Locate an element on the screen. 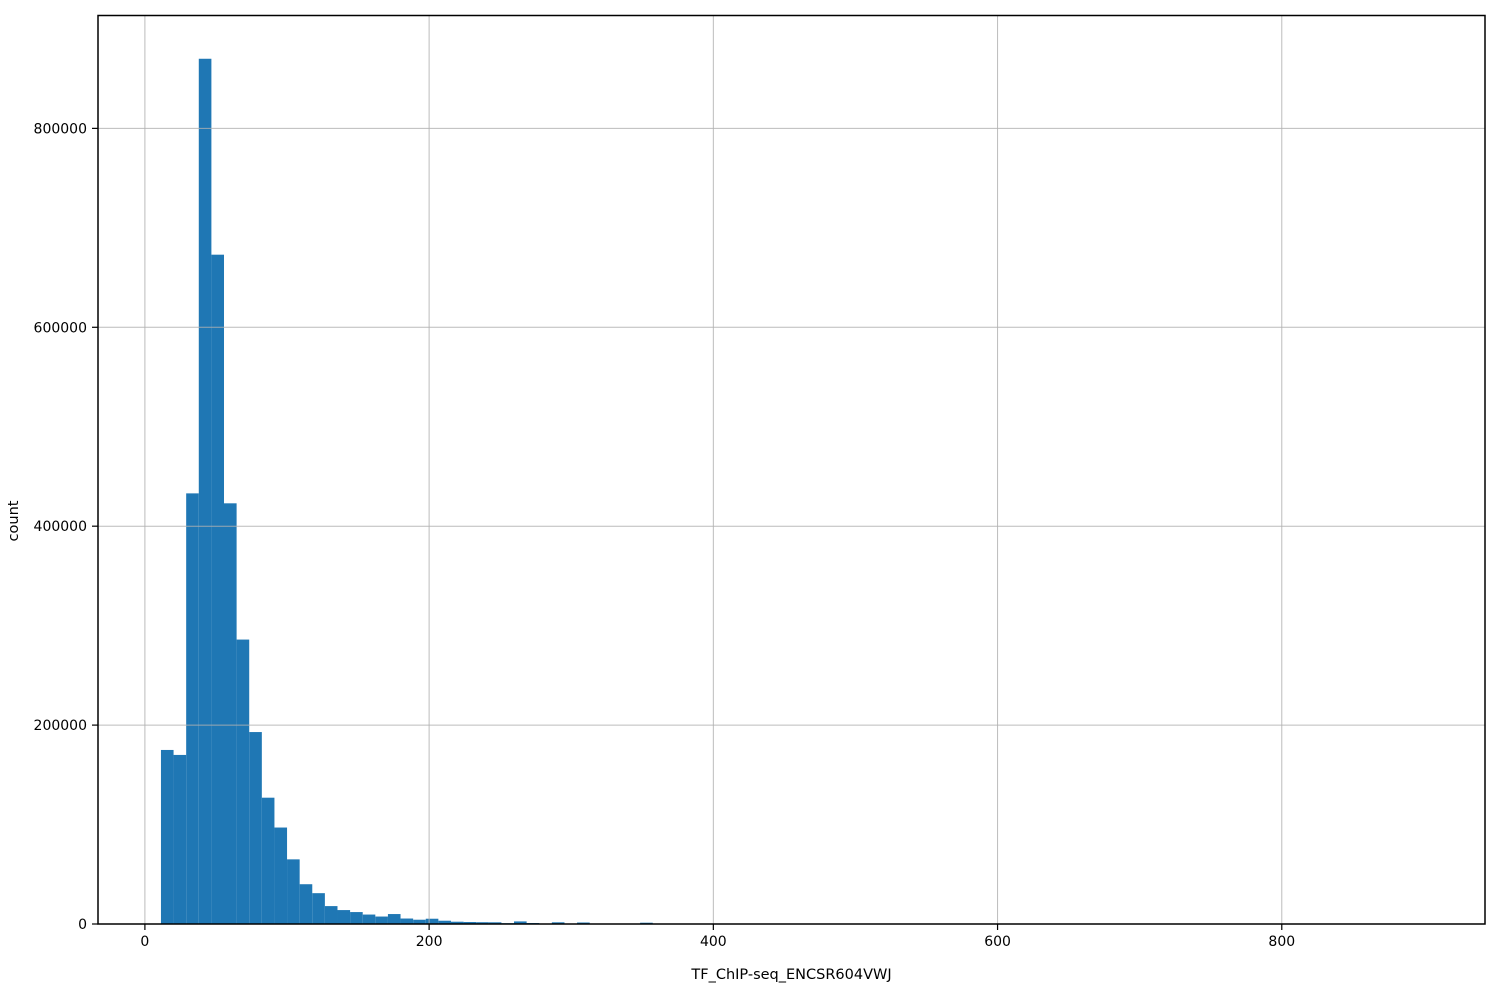 Image resolution: width=1500 pixels, height=1000 pixels. y-tick-label: 400000 is located at coordinates (60, 527).